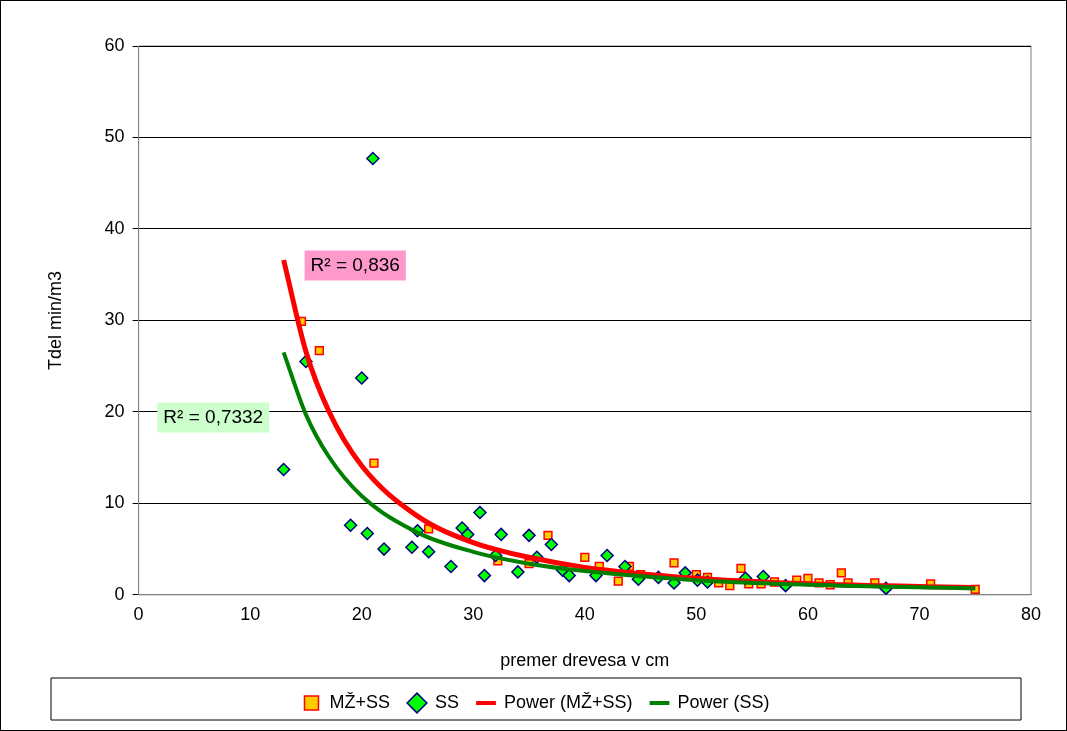  Describe the element at coordinates (114, 502) in the screenshot. I see `y-tick-label: 10` at that location.